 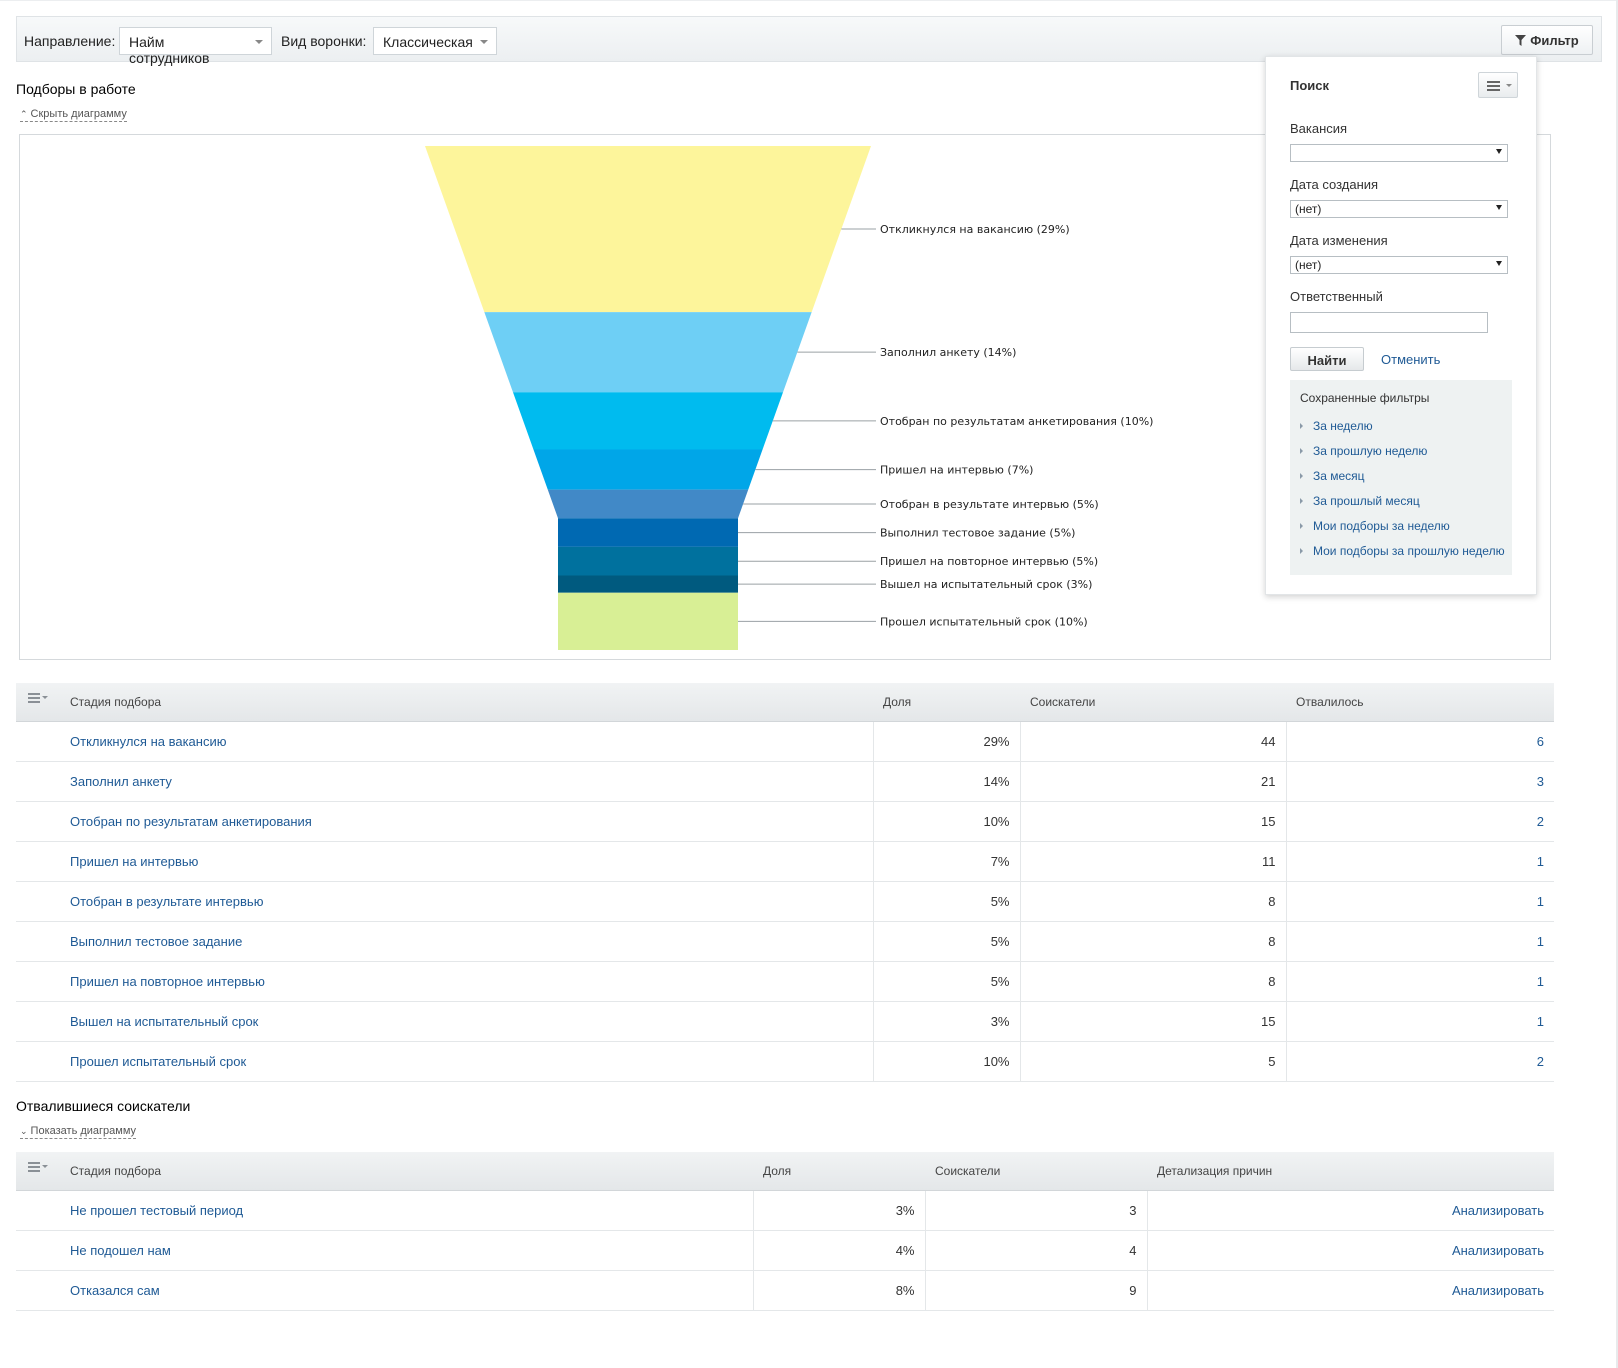 What do you see at coordinates (103, 1106) in the screenshot?
I see `section-title-dropped: Отвалившиеся соискатели` at bounding box center [103, 1106].